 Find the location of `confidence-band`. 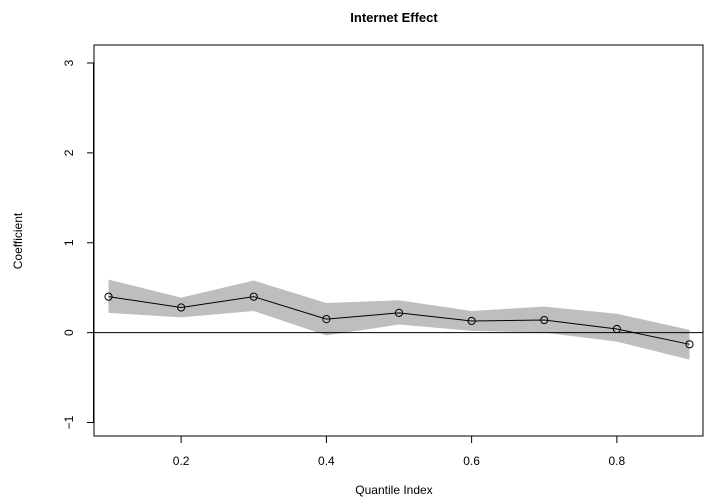

confidence-band is located at coordinates (399, 319).